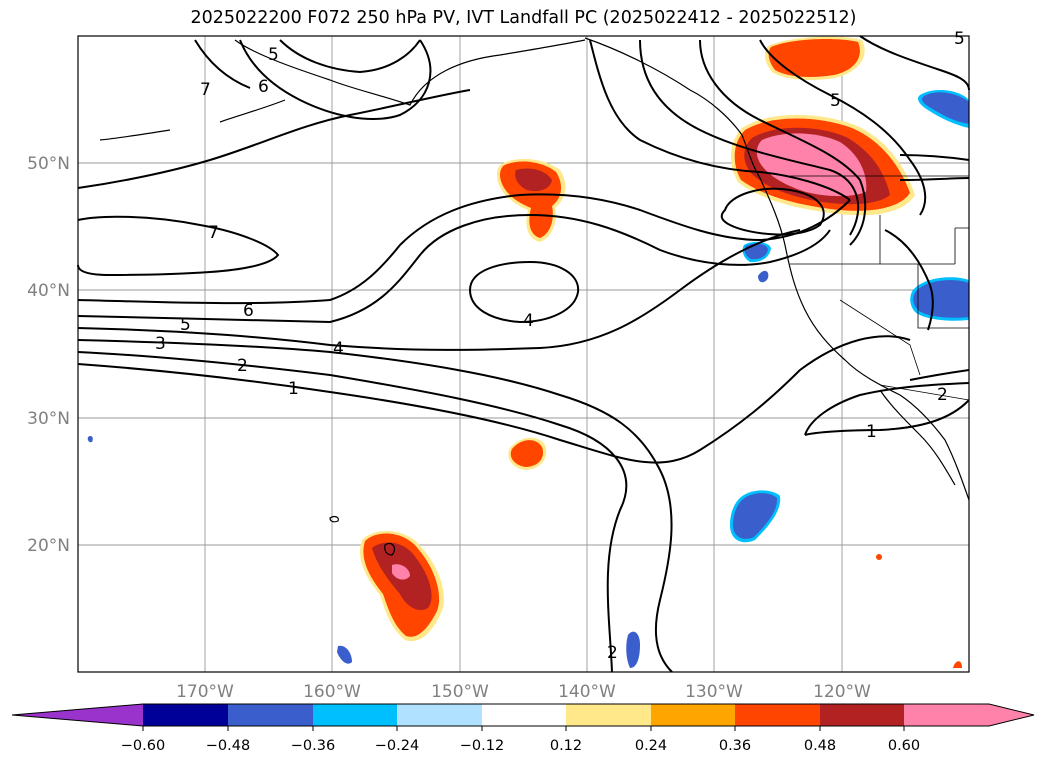 Image resolution: width=1047 pixels, height=765 pixels. What do you see at coordinates (587, 692) in the screenshot?
I see `lon-label: 140°W` at bounding box center [587, 692].